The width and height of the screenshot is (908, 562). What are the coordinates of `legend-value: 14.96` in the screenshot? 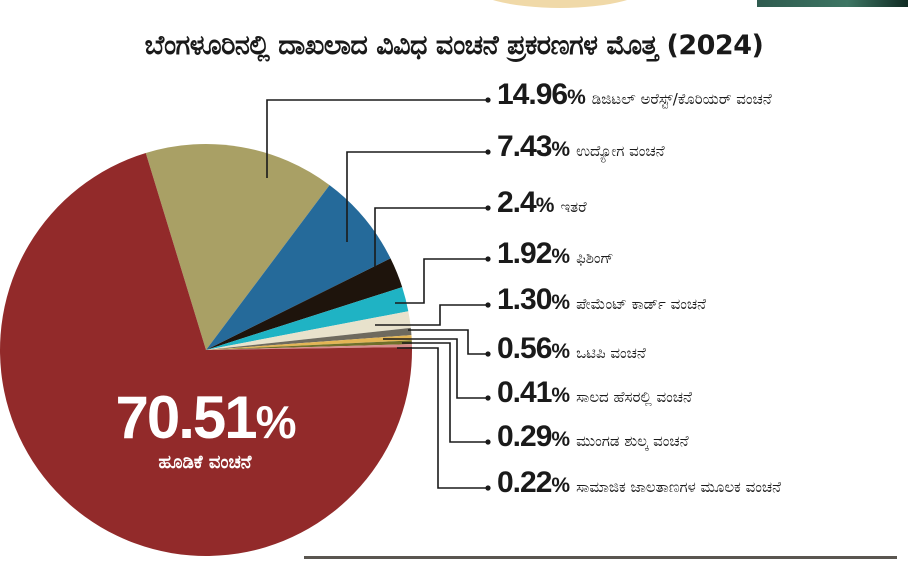 It's located at (532, 94).